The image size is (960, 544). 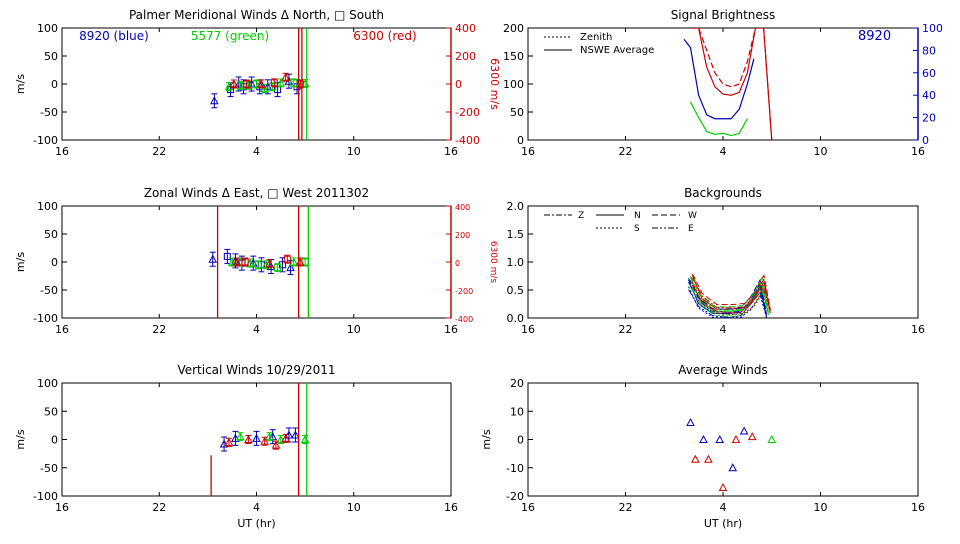 What do you see at coordinates (256, 329) in the screenshot?
I see `zonal-xtick-label: 4` at bounding box center [256, 329].